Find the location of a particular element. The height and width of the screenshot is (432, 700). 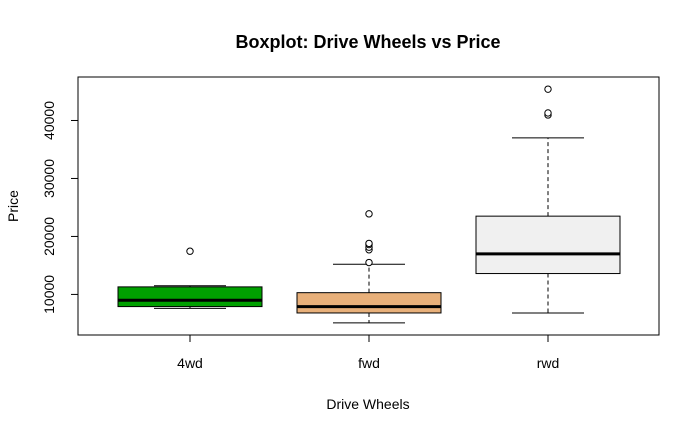

y-tick-label: 40000 is located at coordinates (49, 120).